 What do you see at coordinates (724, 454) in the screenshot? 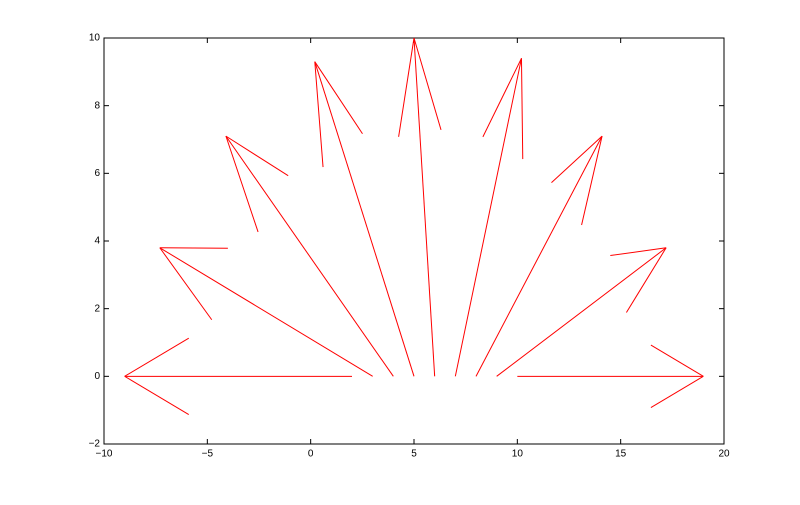
I see `x-tick-label: 20` at bounding box center [724, 454].